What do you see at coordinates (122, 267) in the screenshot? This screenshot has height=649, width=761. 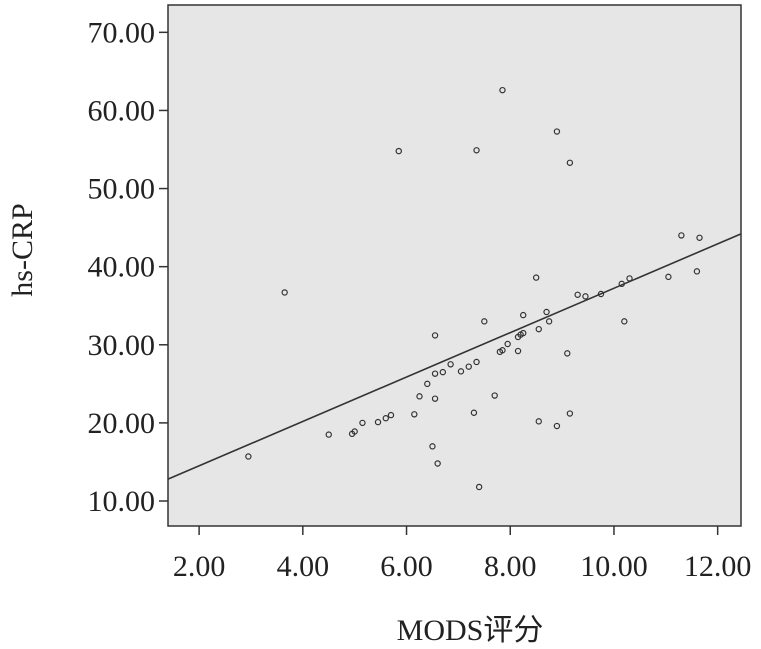 I see `y-tick-label: 40.00` at bounding box center [122, 267].